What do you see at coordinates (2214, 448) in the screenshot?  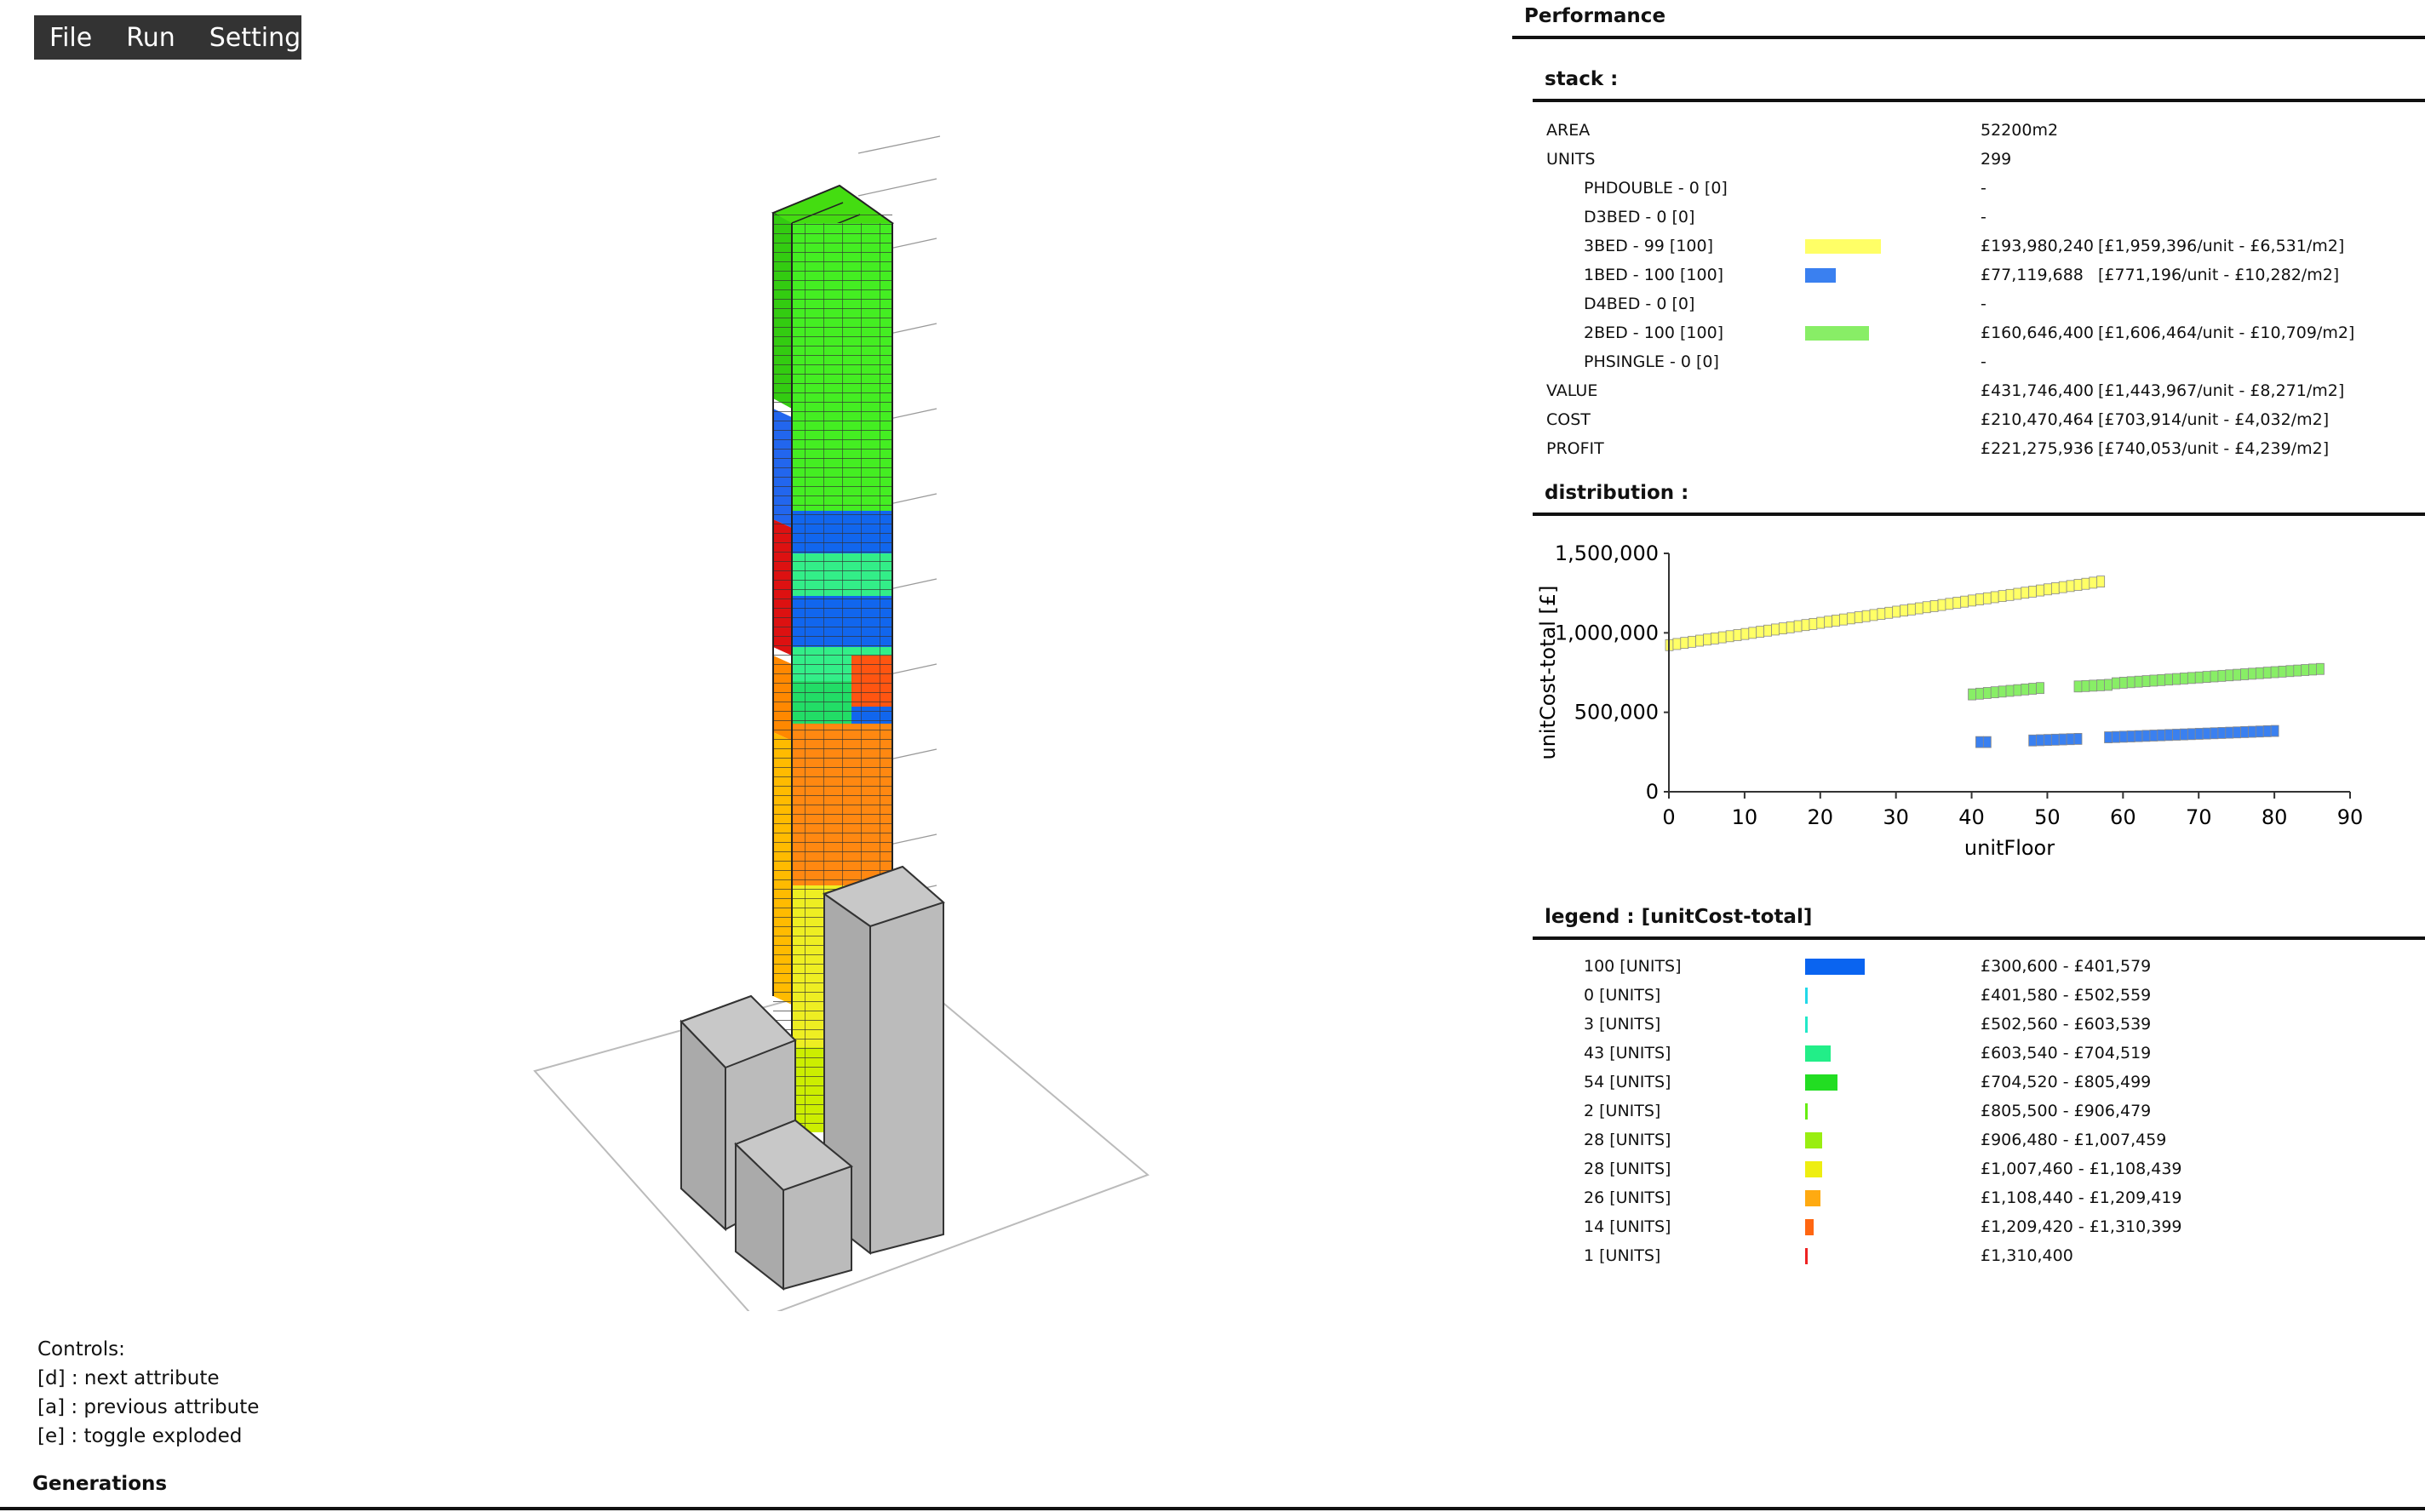 I see `row-detail: [£740,053/unit - £4,239/m2]` at bounding box center [2214, 448].